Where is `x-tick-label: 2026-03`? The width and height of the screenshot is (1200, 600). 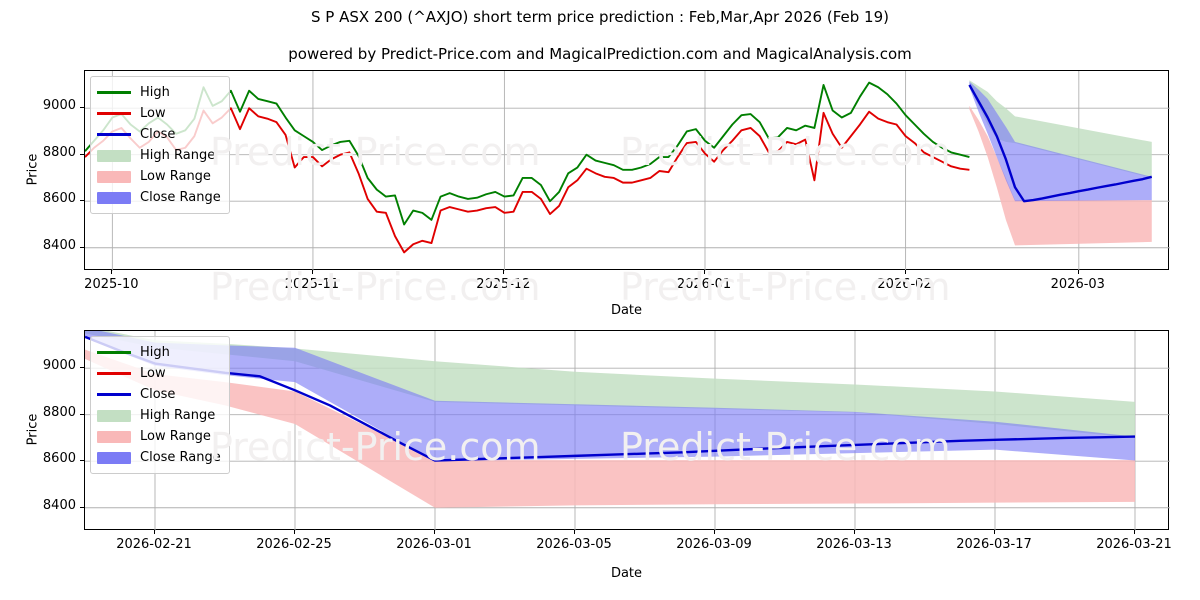
x-tick-label: 2026-03 is located at coordinates (1077, 284).